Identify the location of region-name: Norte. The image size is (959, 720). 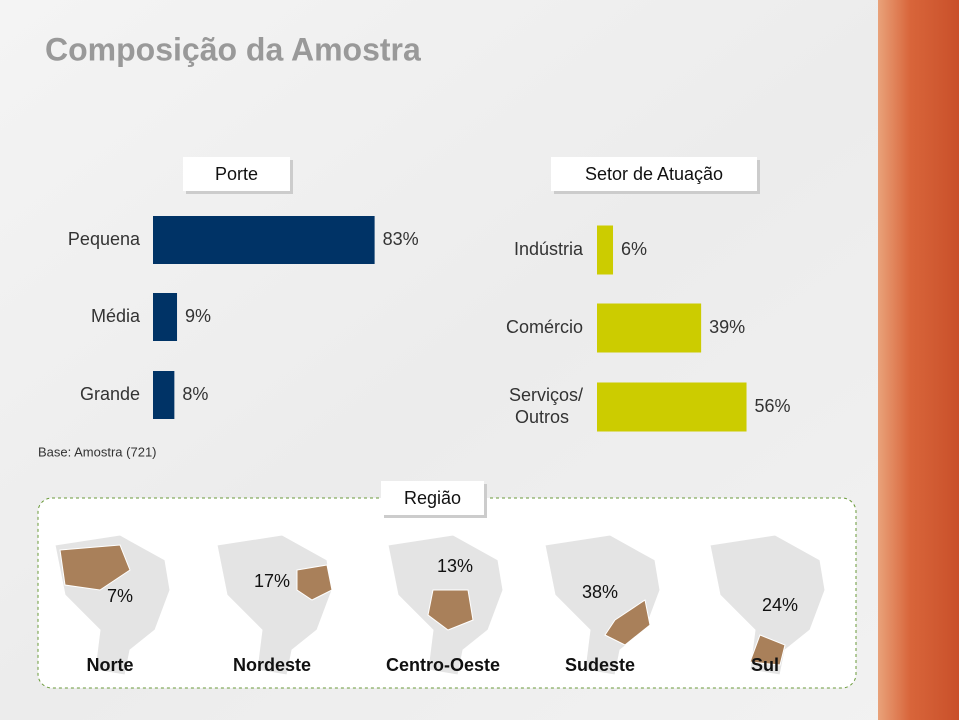
(109, 665).